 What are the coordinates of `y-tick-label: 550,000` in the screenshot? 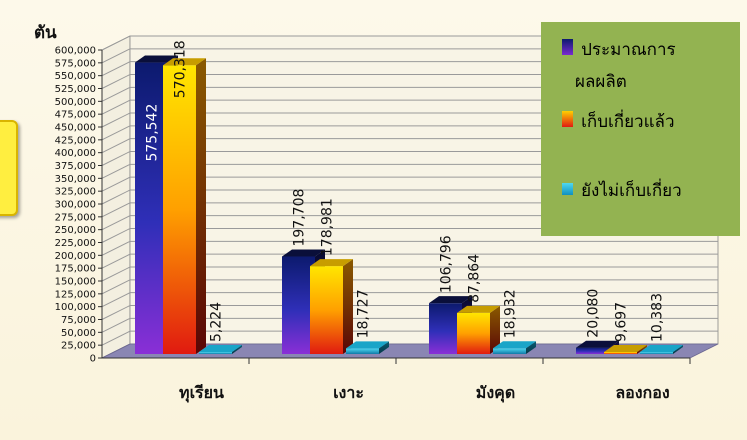 It's located at (75, 76).